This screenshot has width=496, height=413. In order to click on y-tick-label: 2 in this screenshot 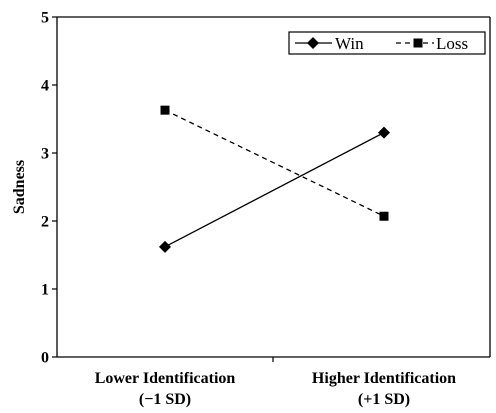, I will do `click(45, 222)`.